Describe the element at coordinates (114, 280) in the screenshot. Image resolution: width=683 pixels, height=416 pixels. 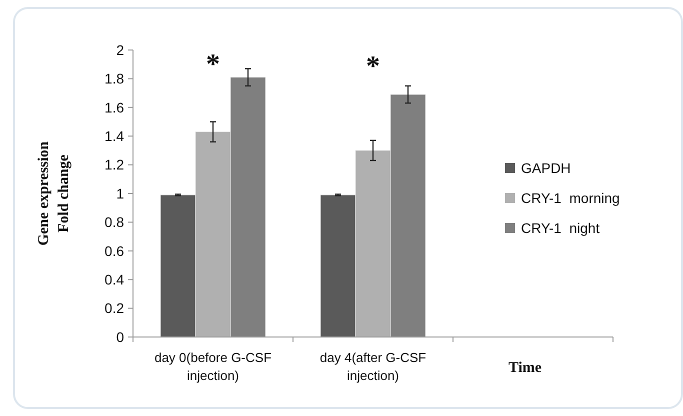
I see `y-tick-label: 0.4` at that location.